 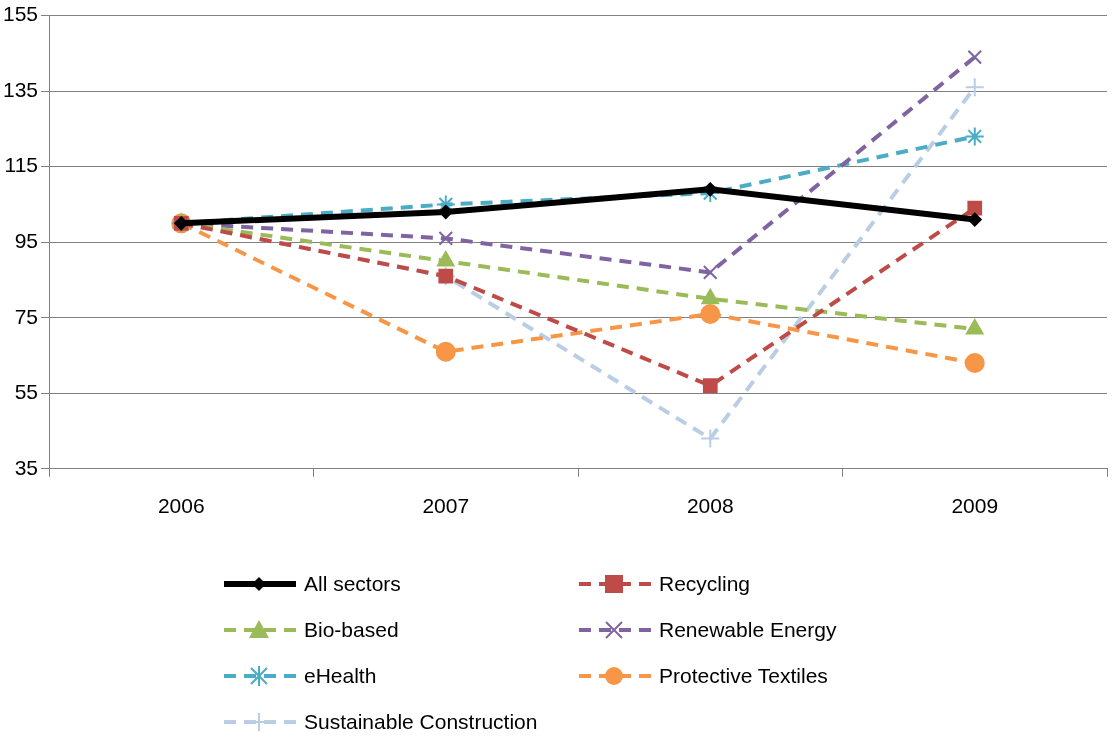 What do you see at coordinates (975, 506) in the screenshot?
I see `x-tick-label: 2009` at bounding box center [975, 506].